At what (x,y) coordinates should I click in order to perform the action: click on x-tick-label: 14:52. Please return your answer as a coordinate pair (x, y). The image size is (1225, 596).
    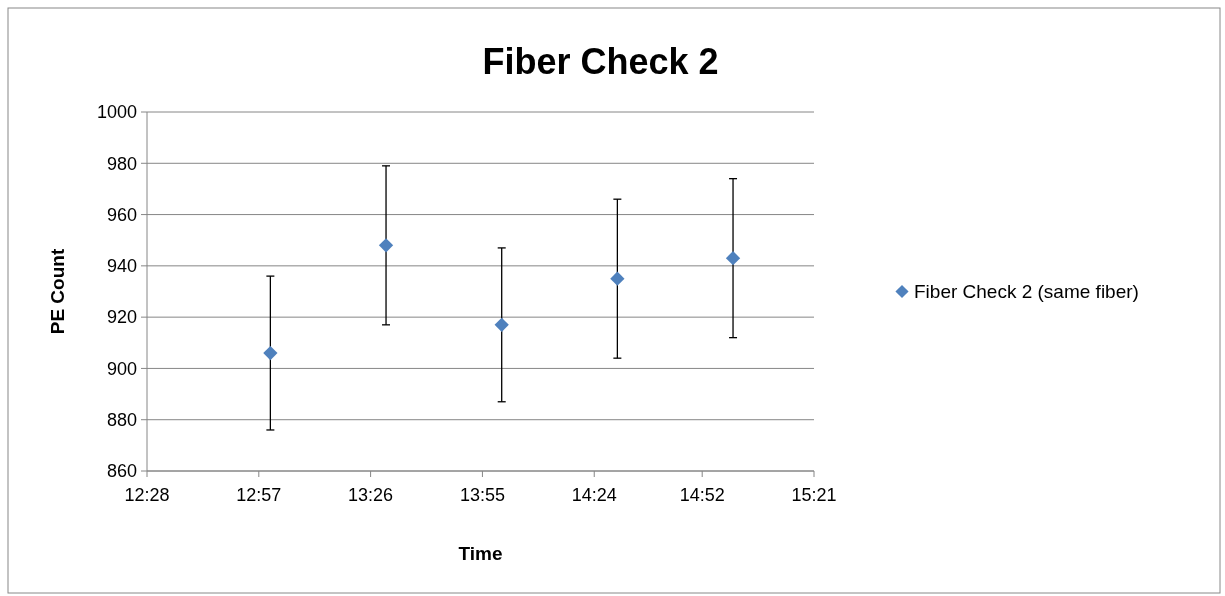
    Looking at the image, I should click on (702, 495).